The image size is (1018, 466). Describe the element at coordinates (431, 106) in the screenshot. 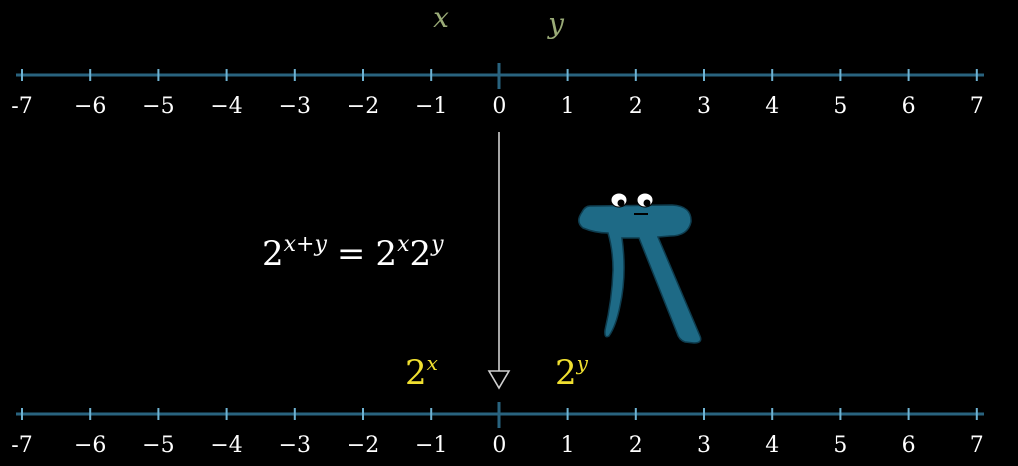

I see `top-line-tick-label: −1` at that location.